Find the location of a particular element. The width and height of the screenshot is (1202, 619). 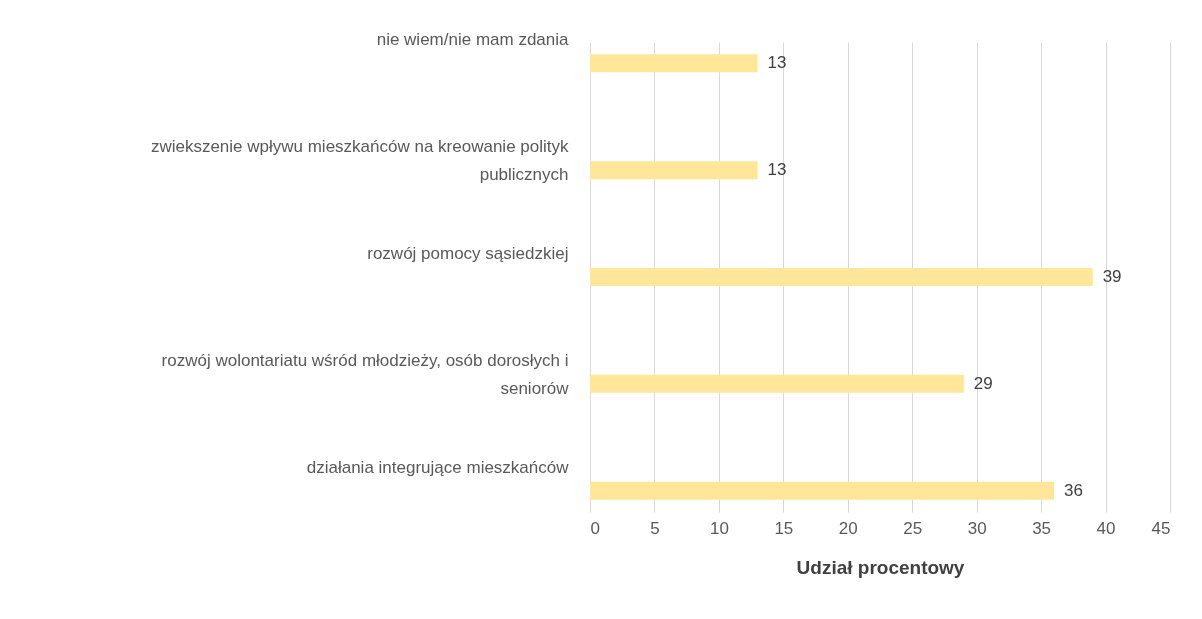

data-label: 36 is located at coordinates (1073, 490).